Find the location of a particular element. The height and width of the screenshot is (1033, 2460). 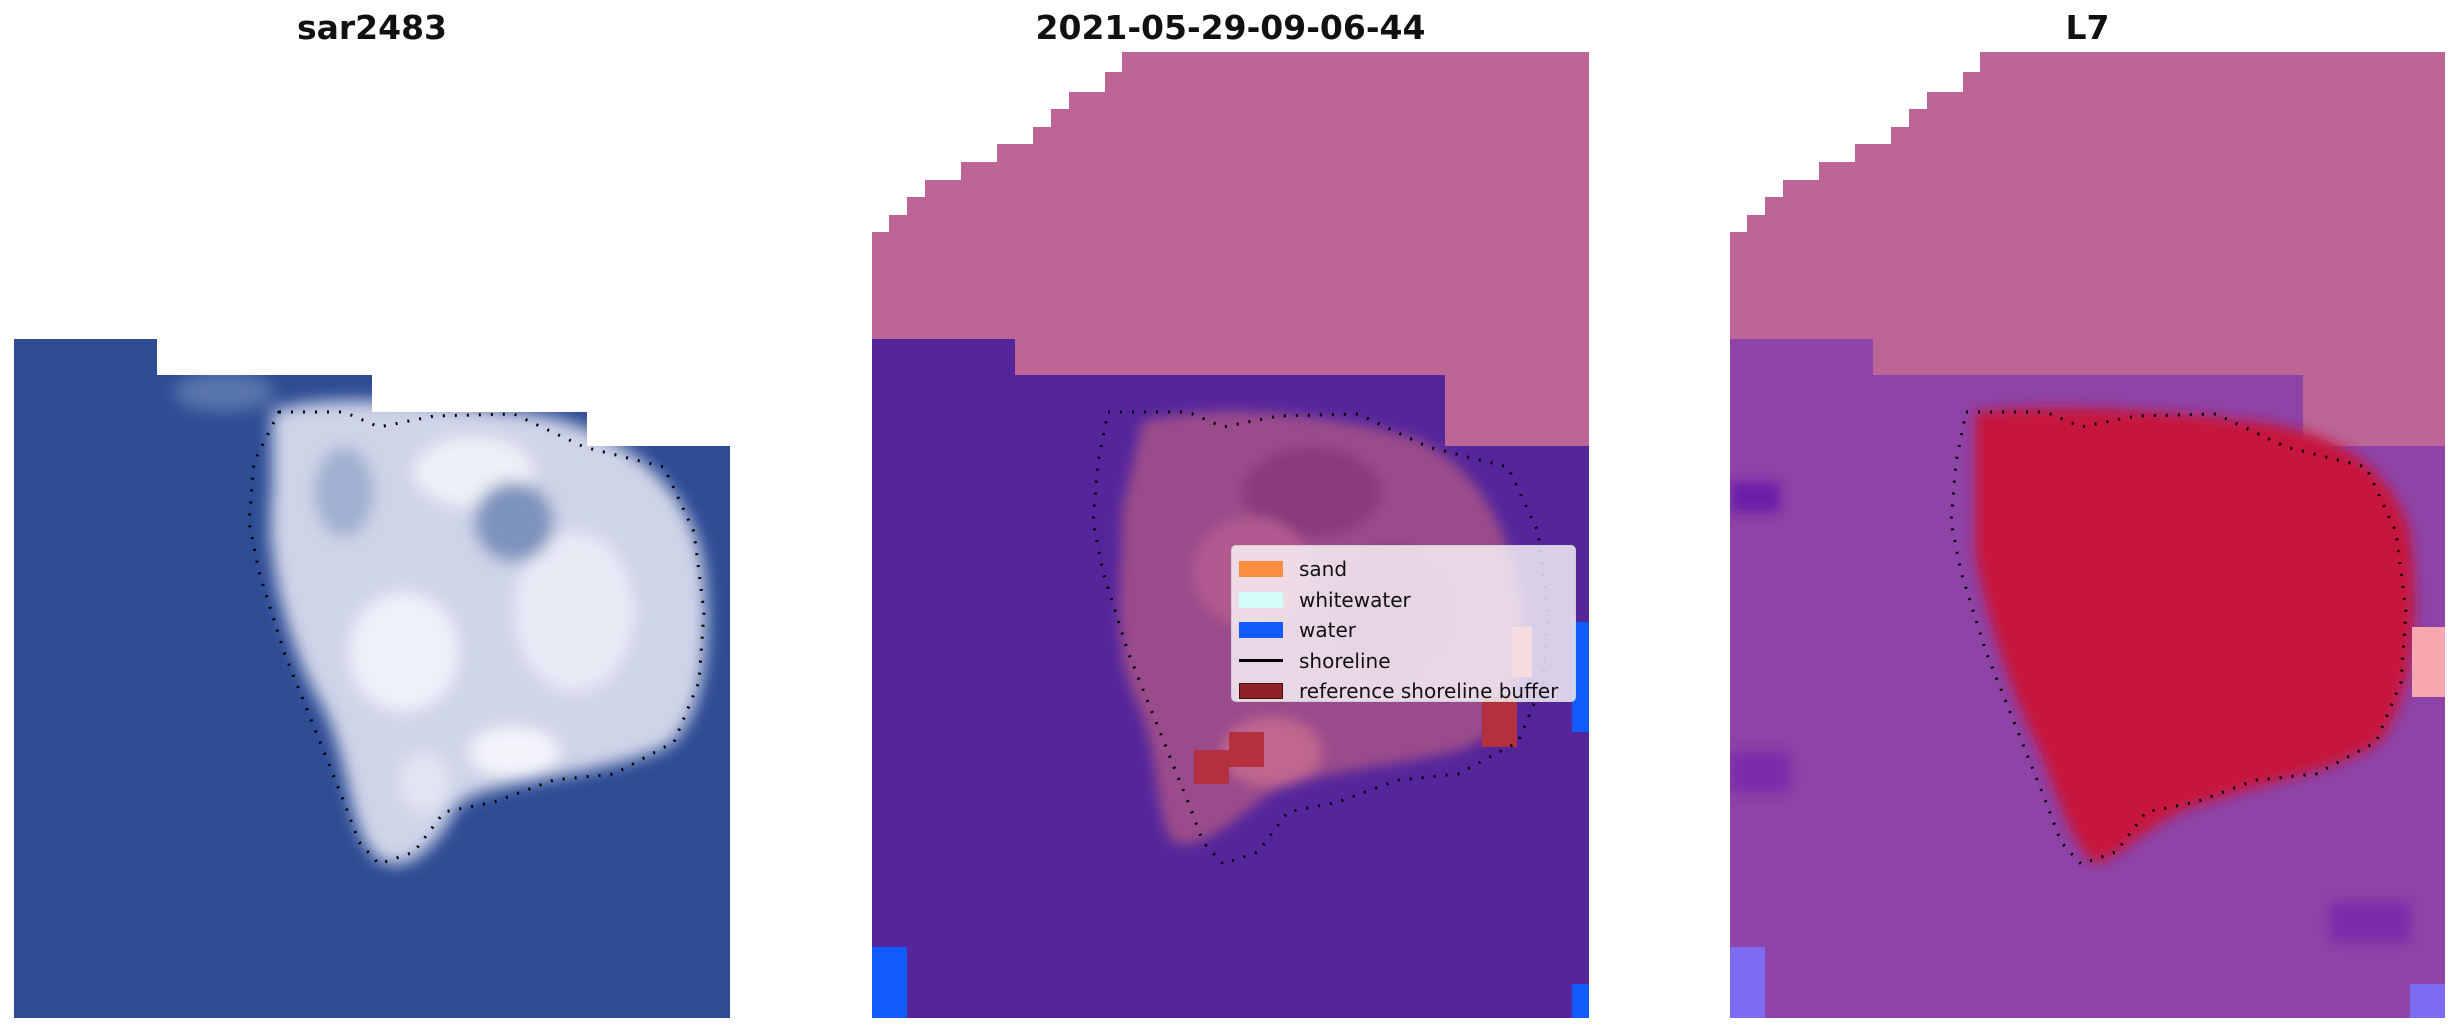

shoreline is located at coordinates (476, 638).